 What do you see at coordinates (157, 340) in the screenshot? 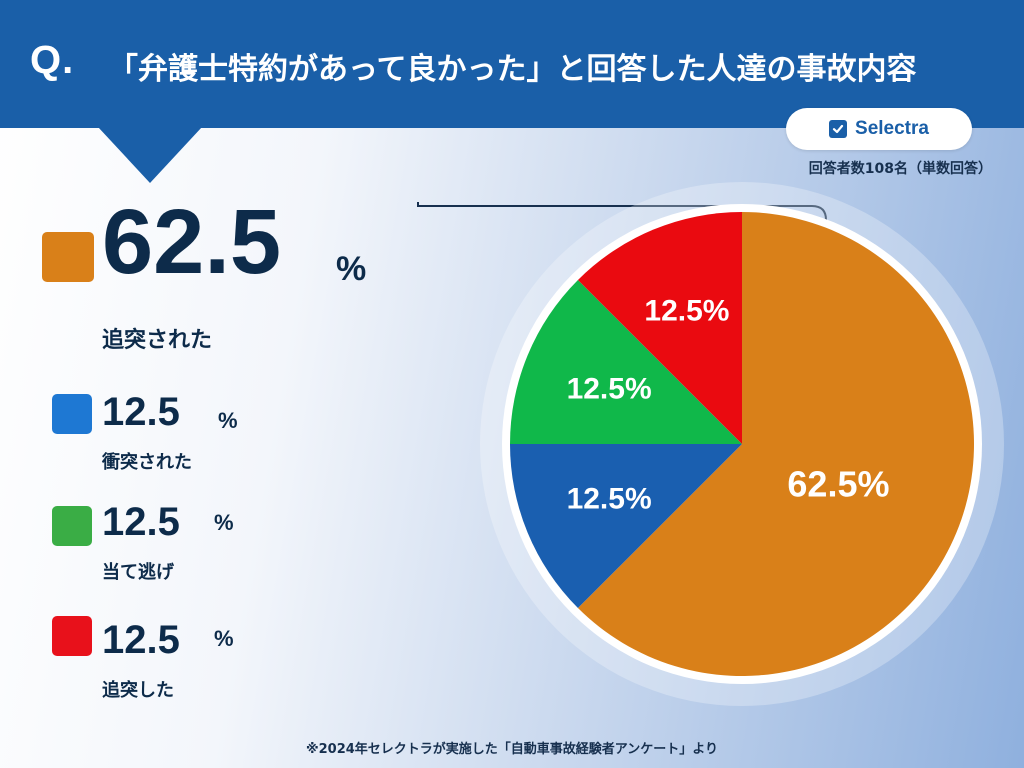
I see `legend-main-label: 追突された` at bounding box center [157, 340].